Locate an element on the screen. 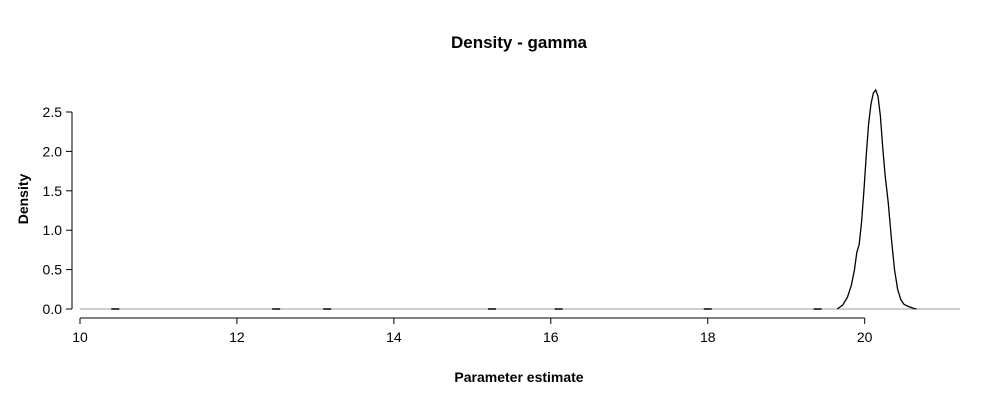 The width and height of the screenshot is (1000, 416). x-tick-label: 12 is located at coordinates (237, 337).